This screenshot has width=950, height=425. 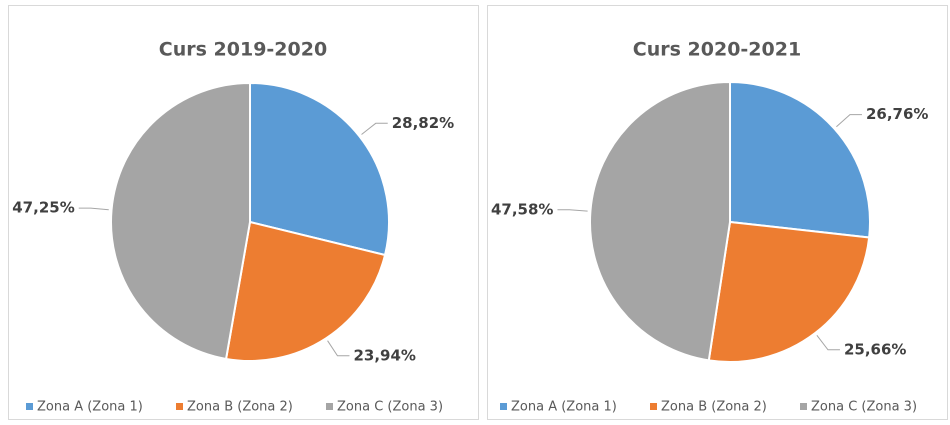 I want to click on data-label: 25,66%, so click(x=875, y=349).